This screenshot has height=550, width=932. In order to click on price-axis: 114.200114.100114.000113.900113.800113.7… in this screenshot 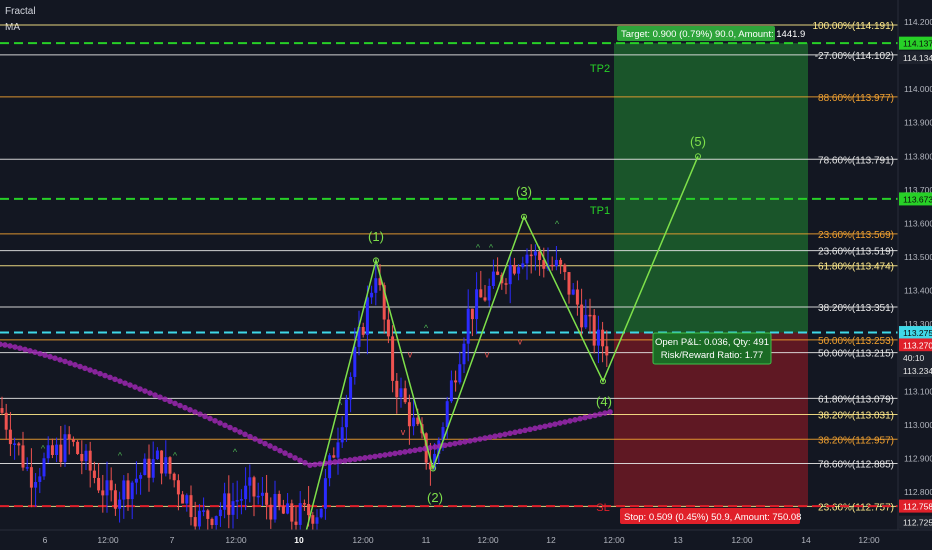, I will do `click(915, 273)`.